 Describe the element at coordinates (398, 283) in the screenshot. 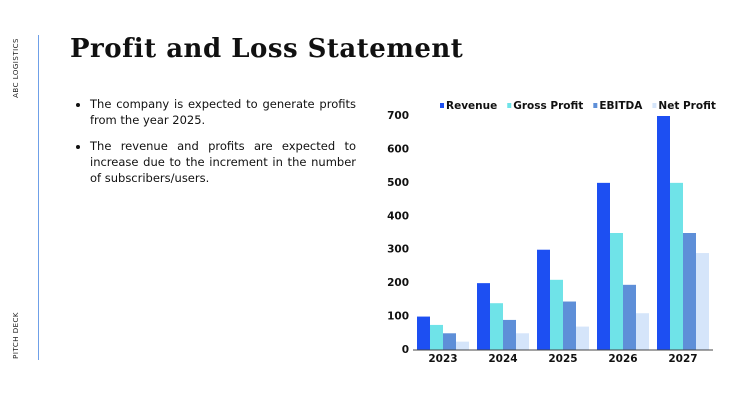

I see `y-tick-label: 200` at that location.